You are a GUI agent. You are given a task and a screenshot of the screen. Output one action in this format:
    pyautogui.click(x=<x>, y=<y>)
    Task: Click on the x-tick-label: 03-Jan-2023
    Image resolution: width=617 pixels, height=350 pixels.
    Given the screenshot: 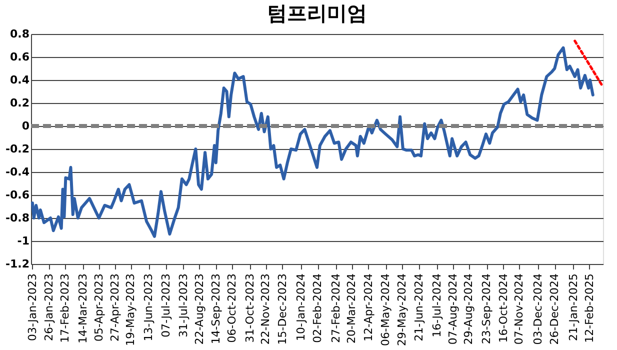 What is the action you would take?
    pyautogui.click(x=32, y=307)
    